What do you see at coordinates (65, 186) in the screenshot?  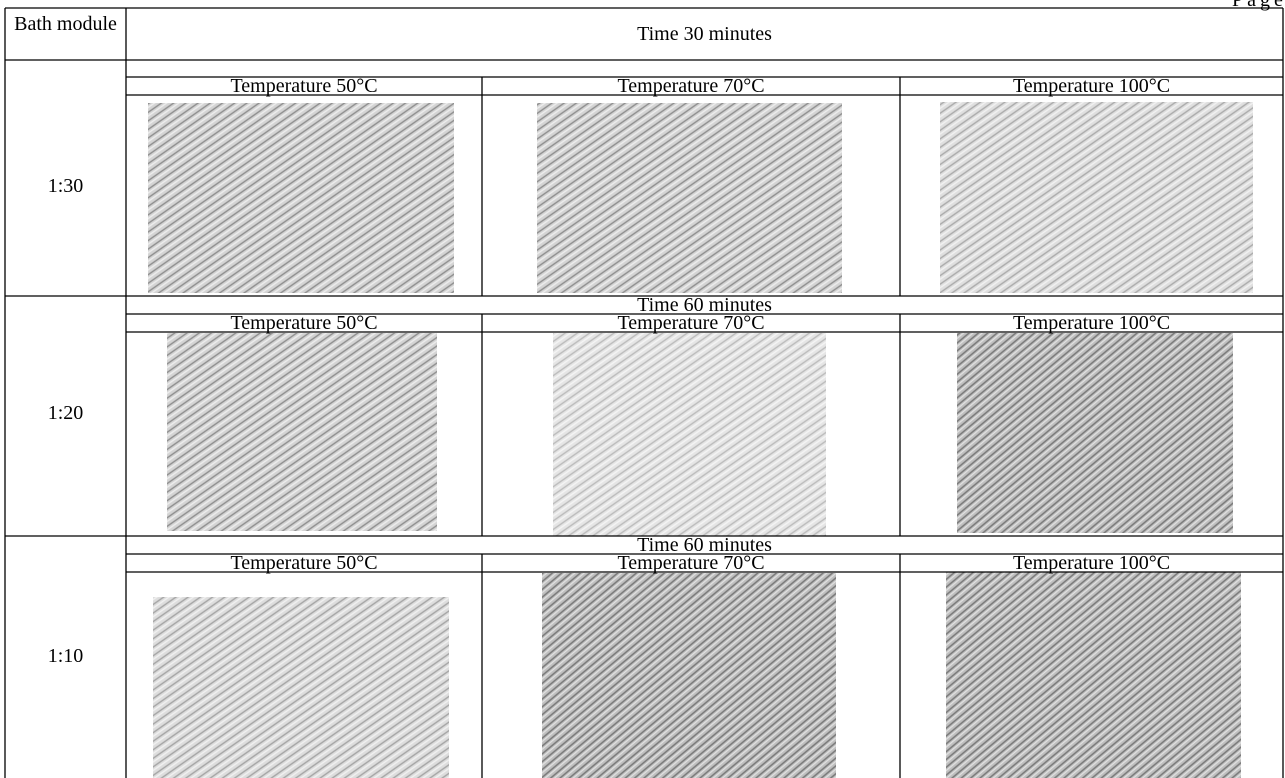 I see `module-label: 1:30` at bounding box center [65, 186].